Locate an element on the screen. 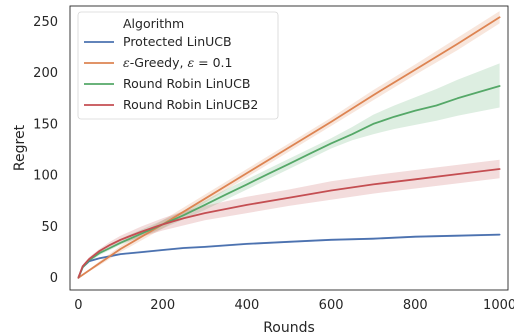  x-tick-label: 800 is located at coordinates (415, 305).